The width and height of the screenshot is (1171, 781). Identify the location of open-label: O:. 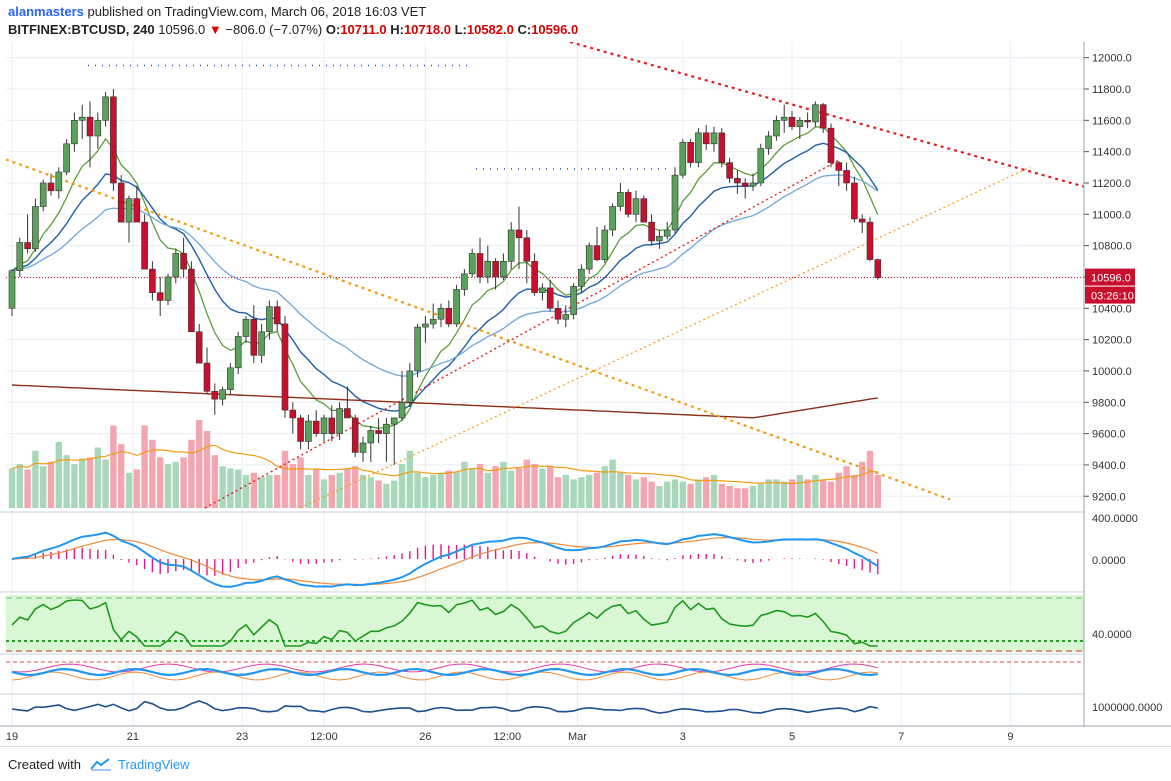
(333, 29).